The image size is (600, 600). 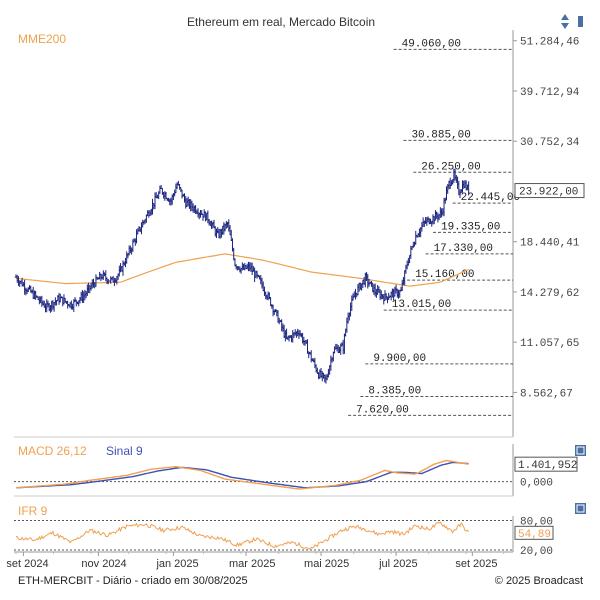 What do you see at coordinates (394, 392) in the screenshot?
I see `level-label: 8.385,00` at bounding box center [394, 392].